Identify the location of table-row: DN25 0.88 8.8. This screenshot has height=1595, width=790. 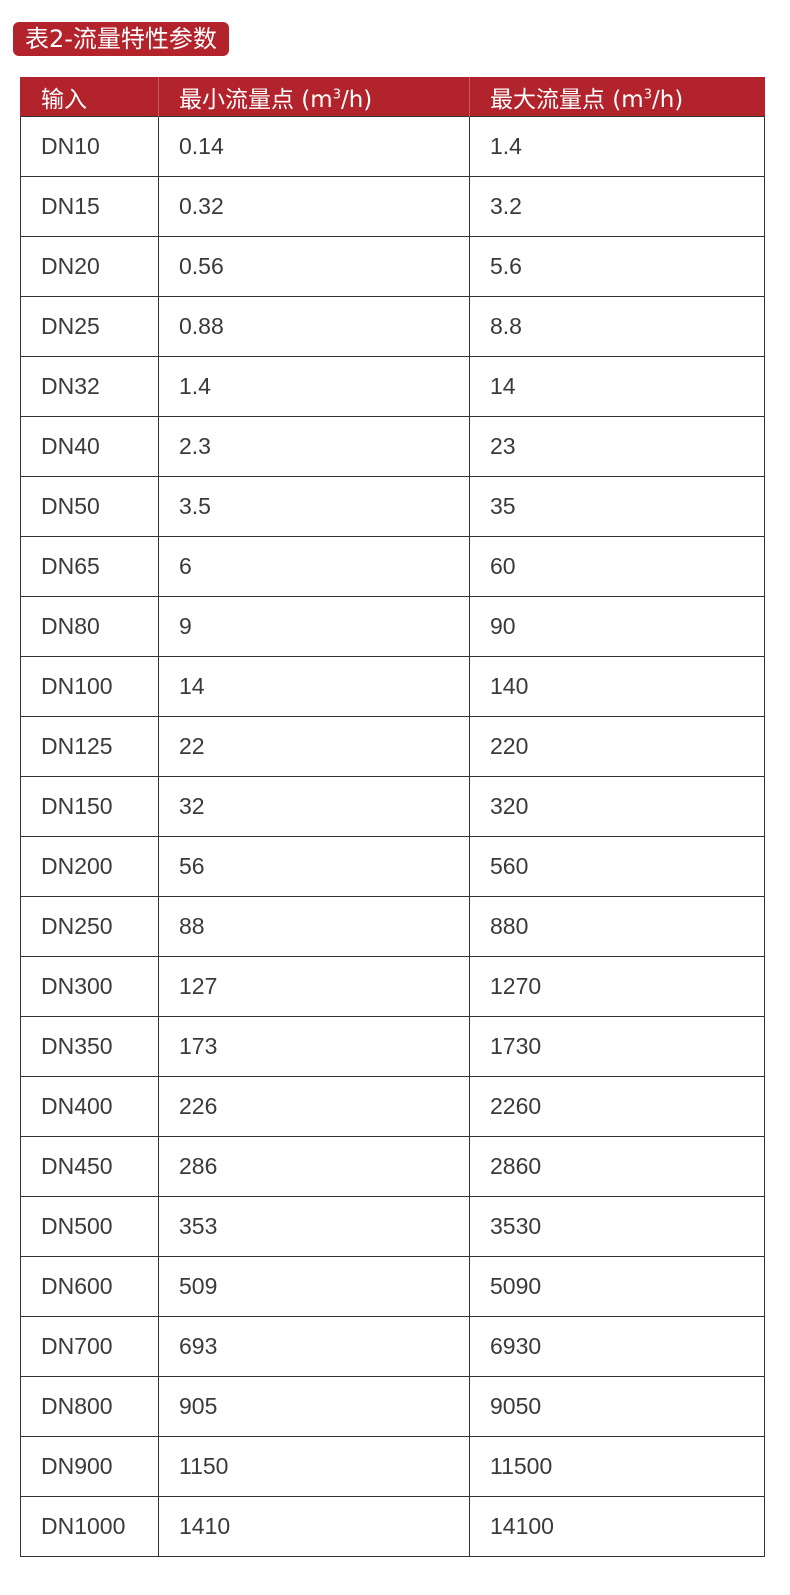
(392, 326).